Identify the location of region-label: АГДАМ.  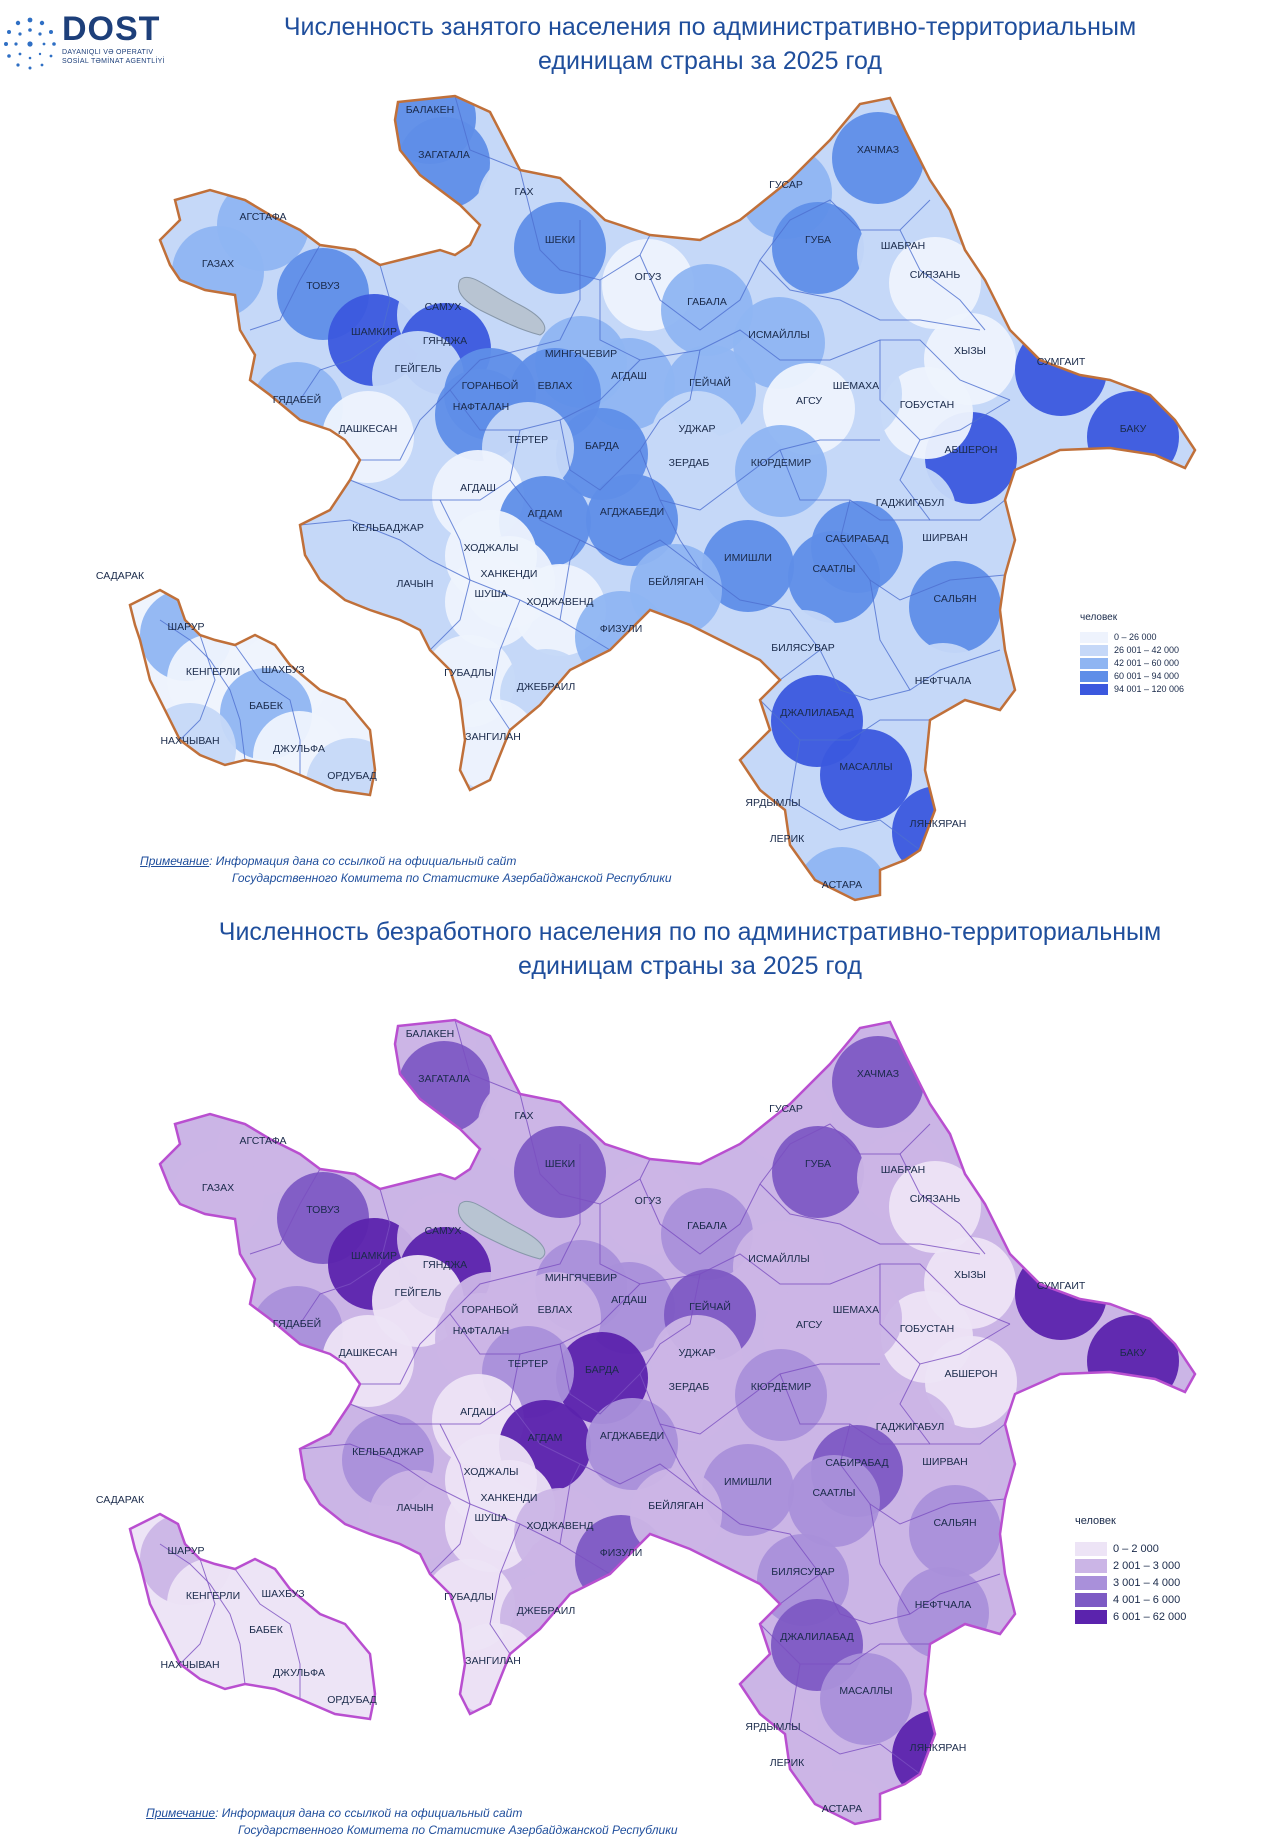
(545, 514).